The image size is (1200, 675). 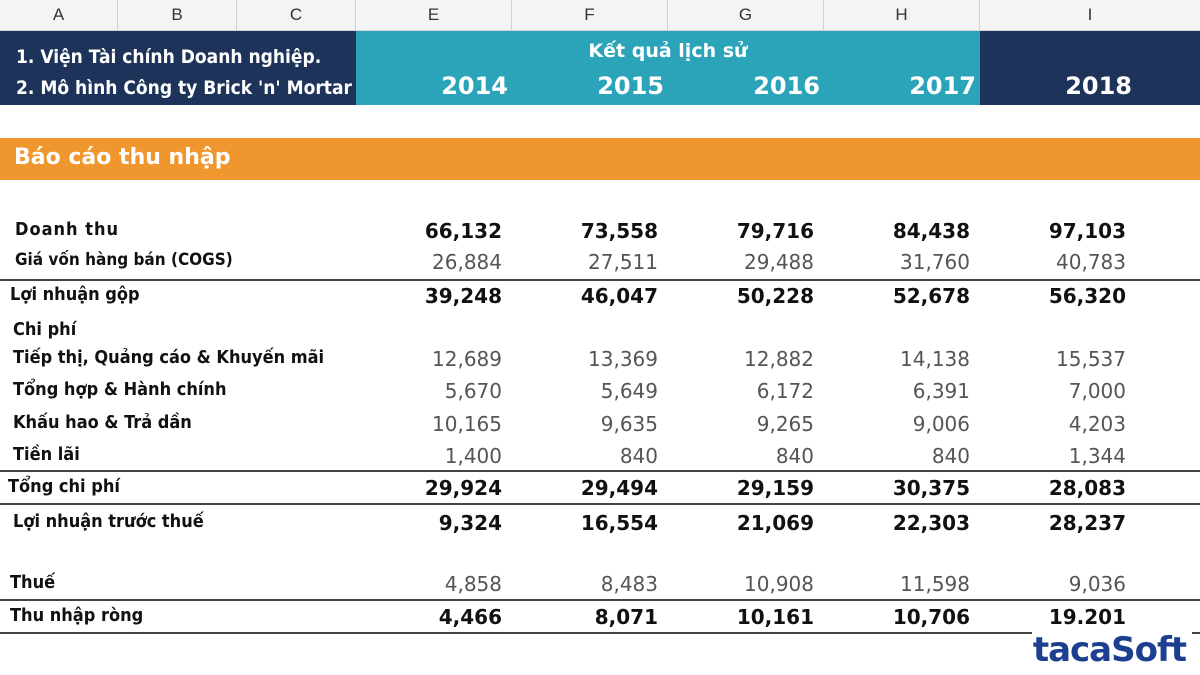 I want to click on column-header-e: E, so click(x=434, y=15).